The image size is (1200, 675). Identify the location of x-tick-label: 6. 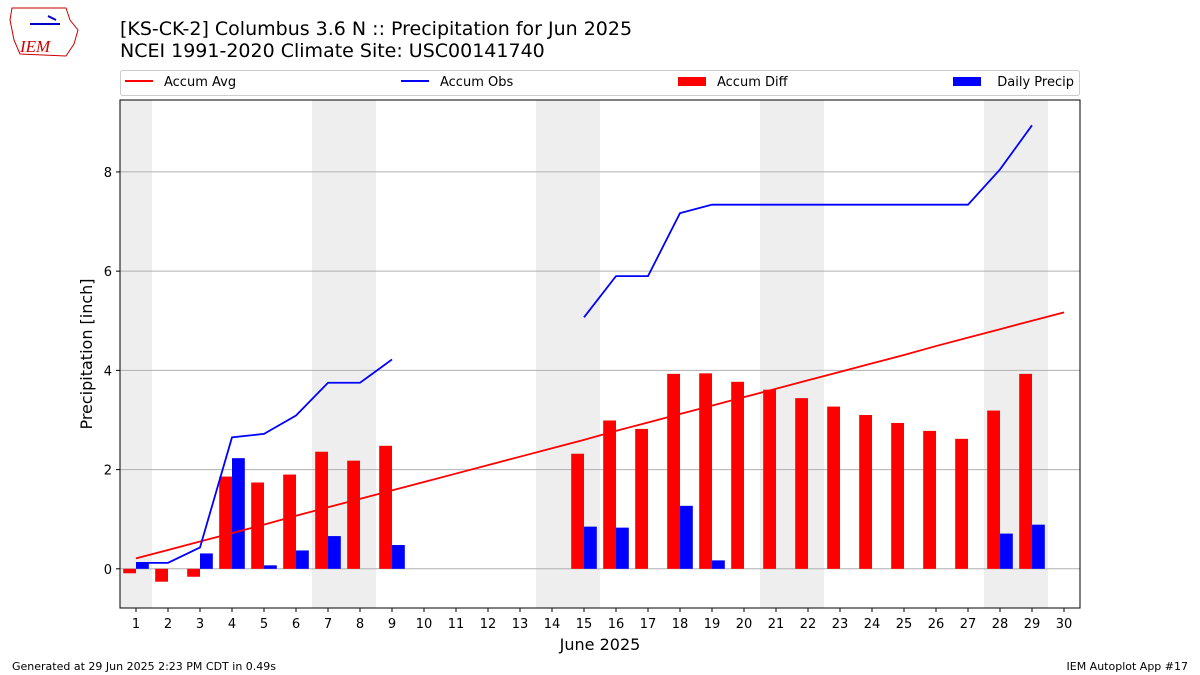
(296, 624).